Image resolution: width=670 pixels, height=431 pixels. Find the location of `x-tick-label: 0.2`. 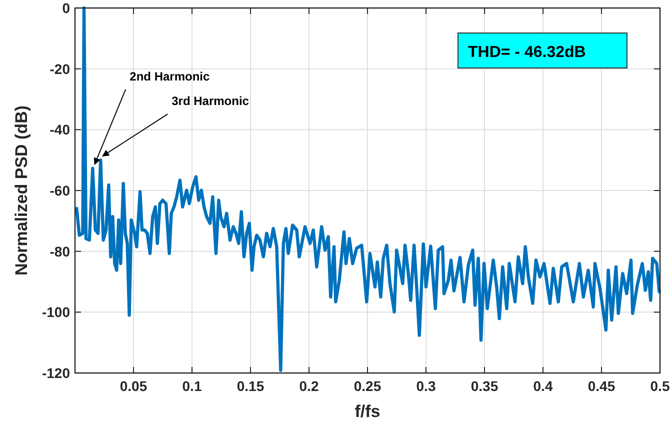

x-tick-label: 0.2 is located at coordinates (309, 386).